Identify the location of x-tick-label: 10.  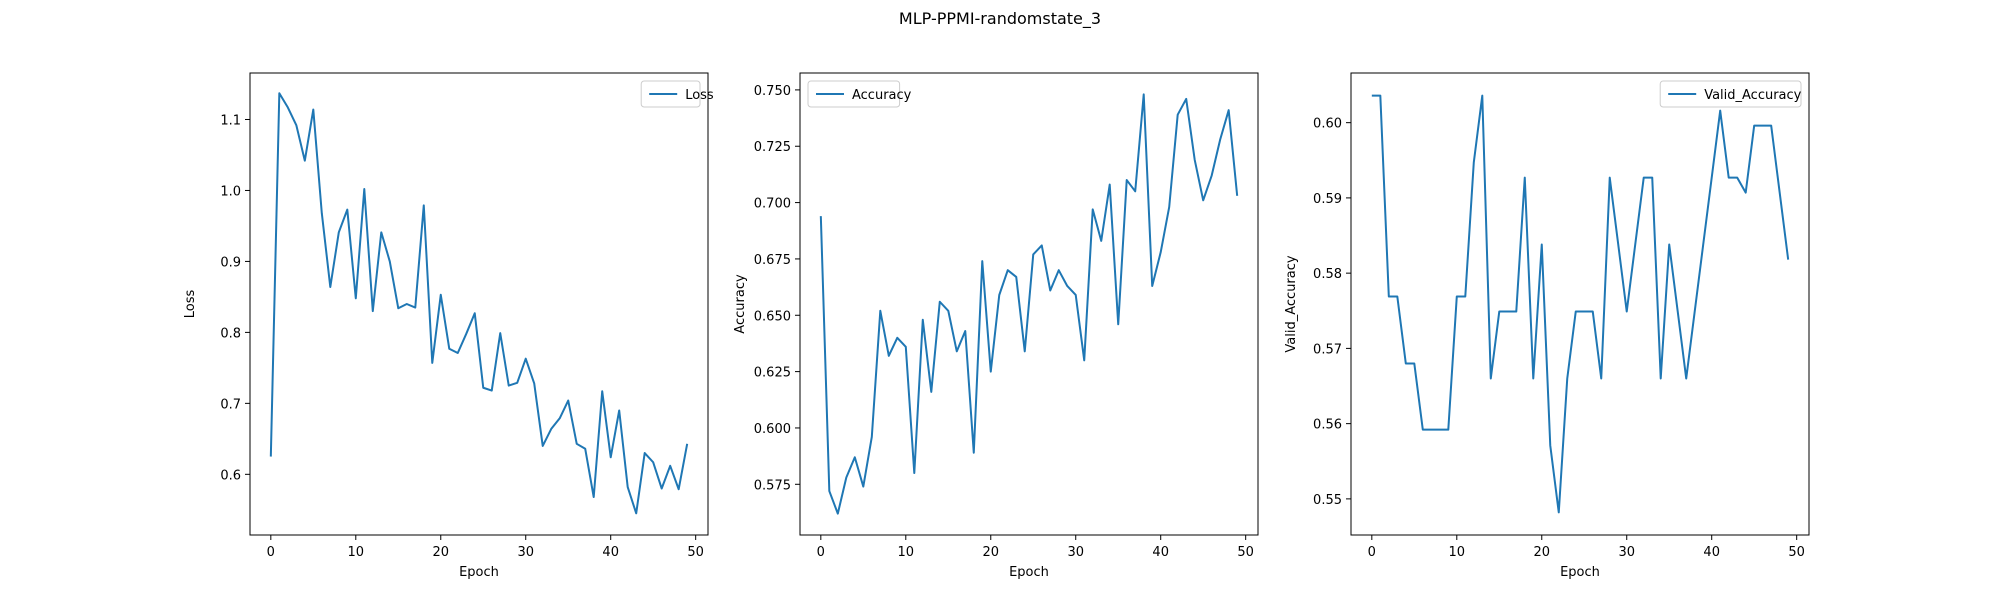
(906, 552).